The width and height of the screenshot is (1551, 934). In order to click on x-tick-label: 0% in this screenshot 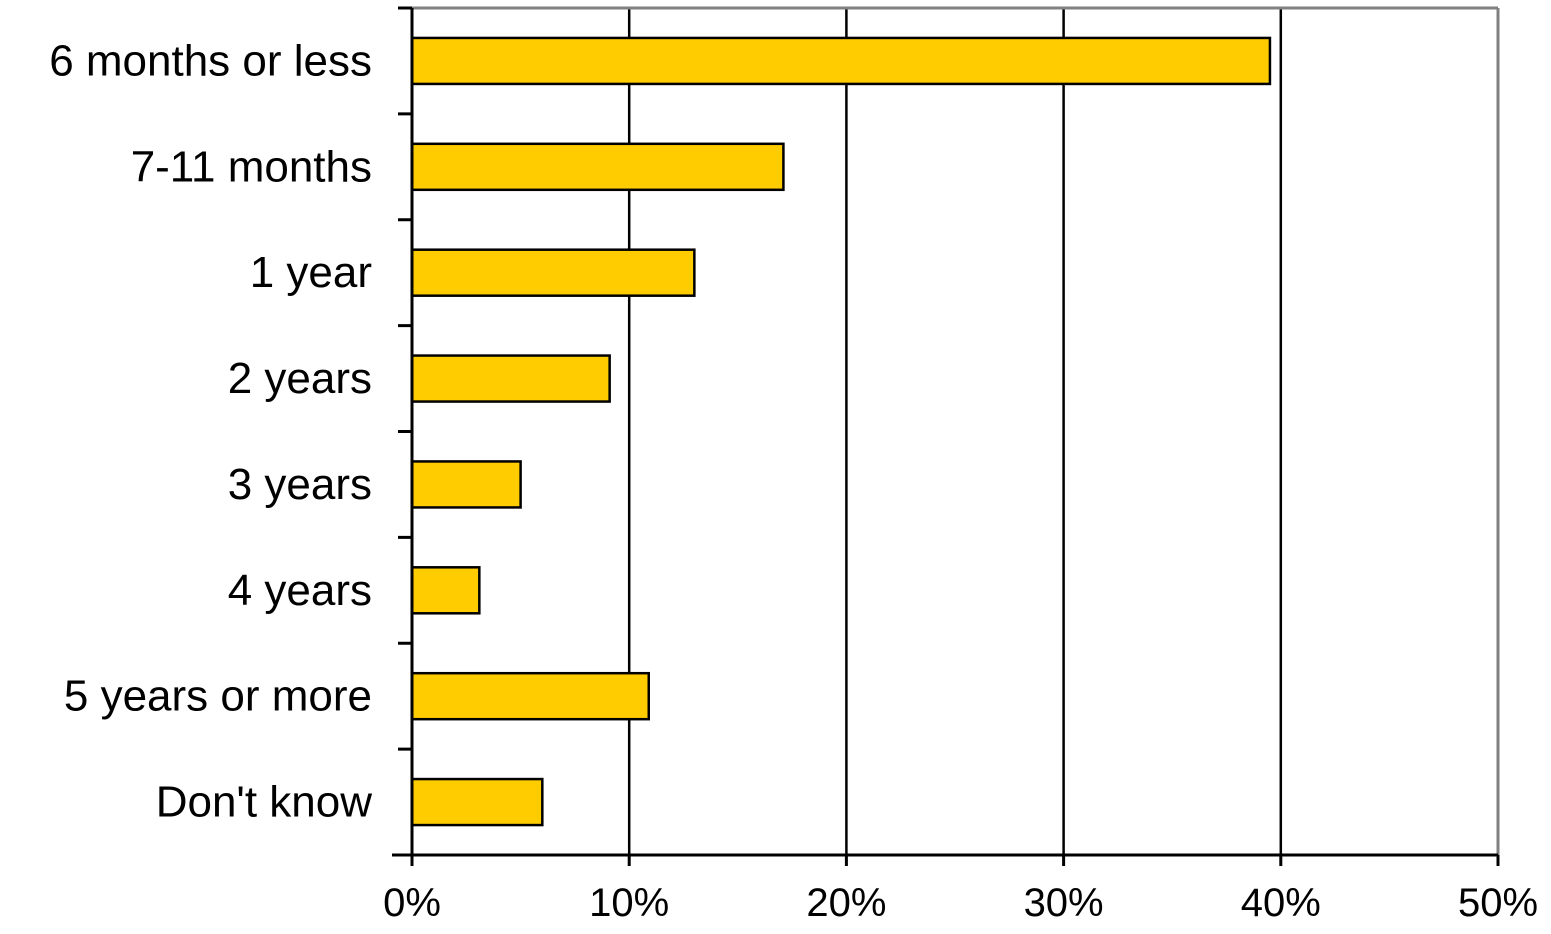, I will do `click(412, 903)`.